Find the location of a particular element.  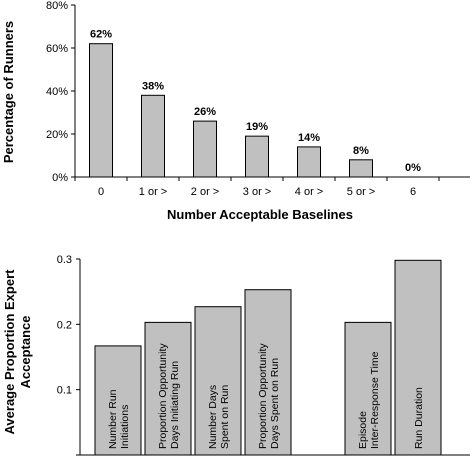

chart2-y-axis-title-line1: Average Proportion Expert is located at coordinates (9, 352).